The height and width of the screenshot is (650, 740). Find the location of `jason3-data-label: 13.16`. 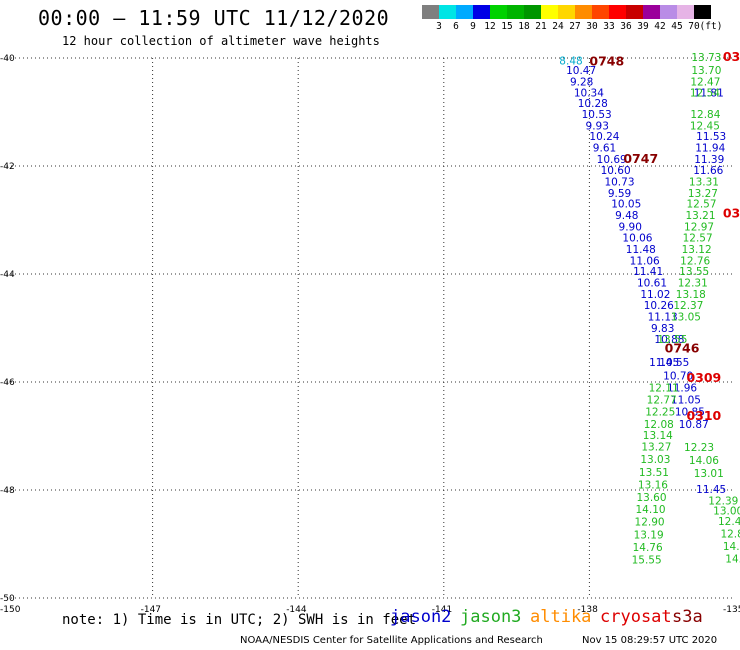

jason3-data-label: 13.16 is located at coordinates (653, 485).